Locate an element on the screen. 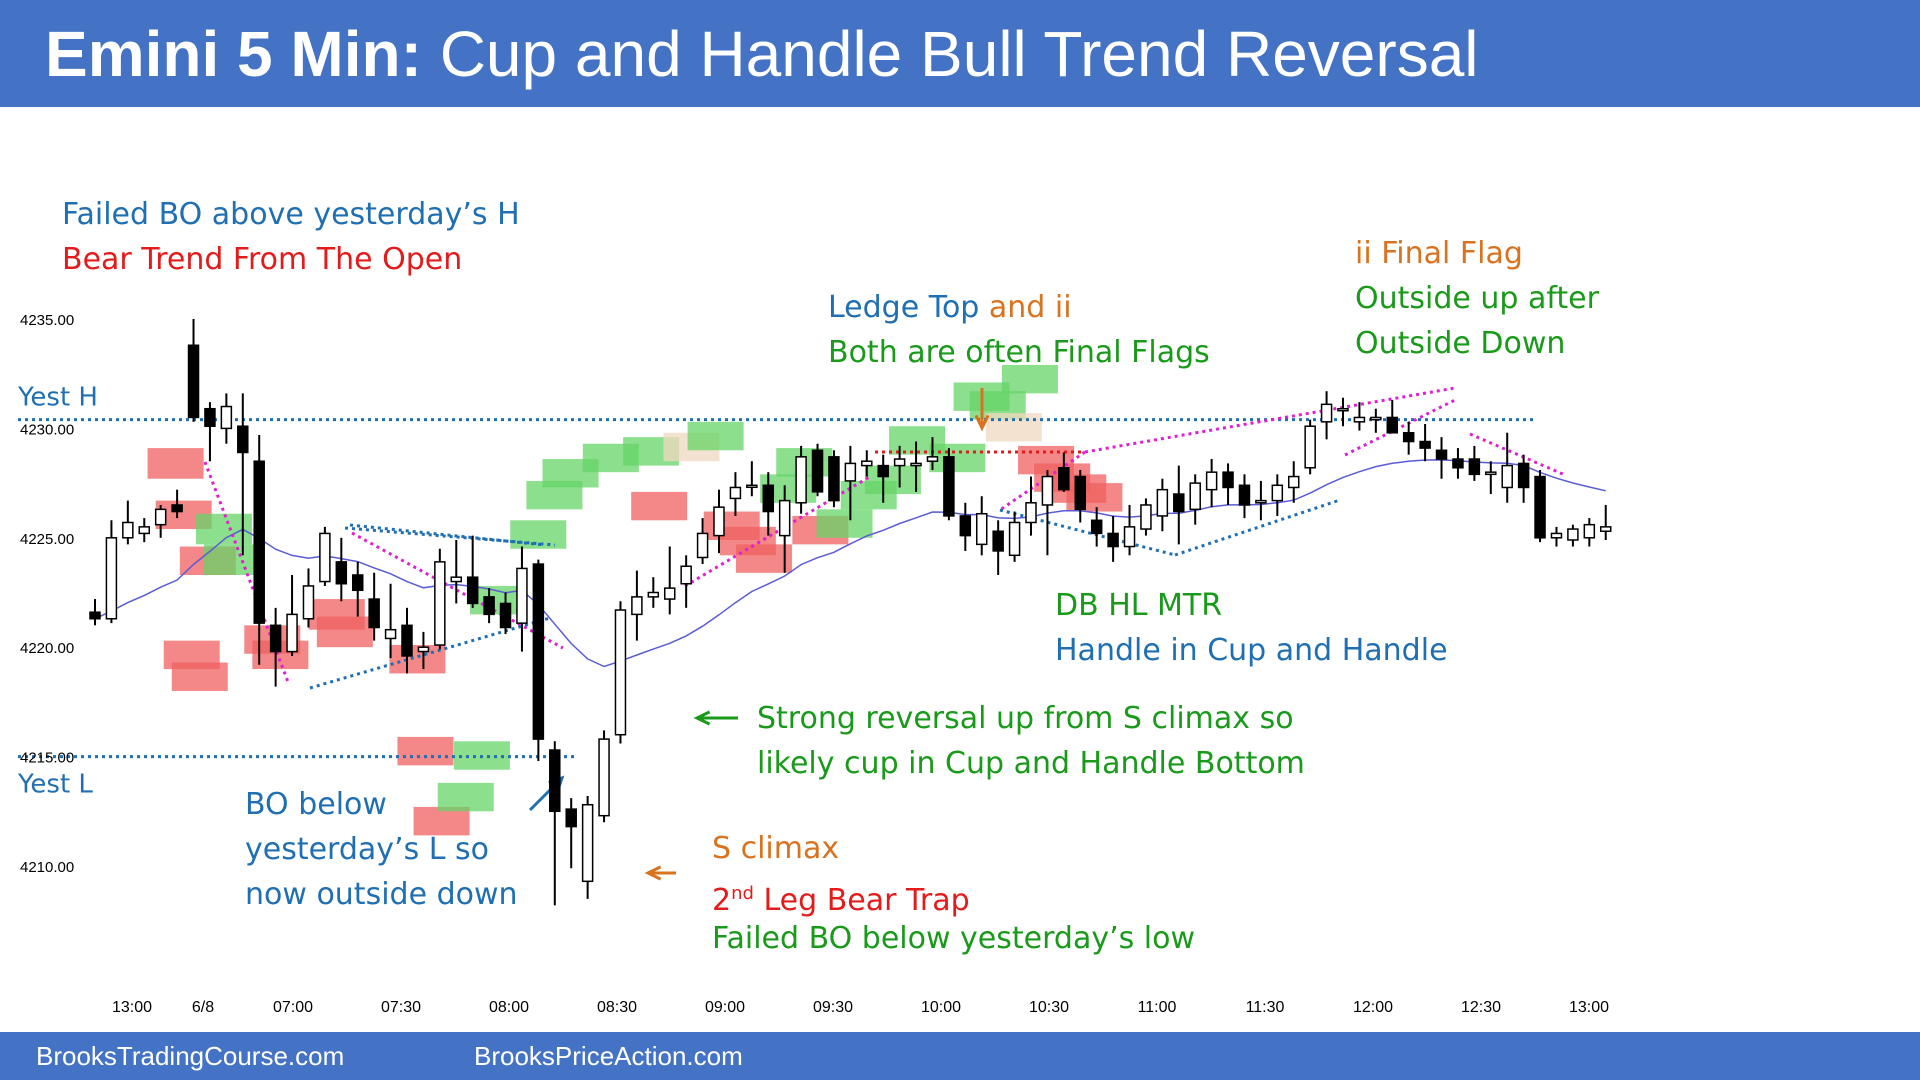  arrow-ledge-top-head is located at coordinates (982, 423).